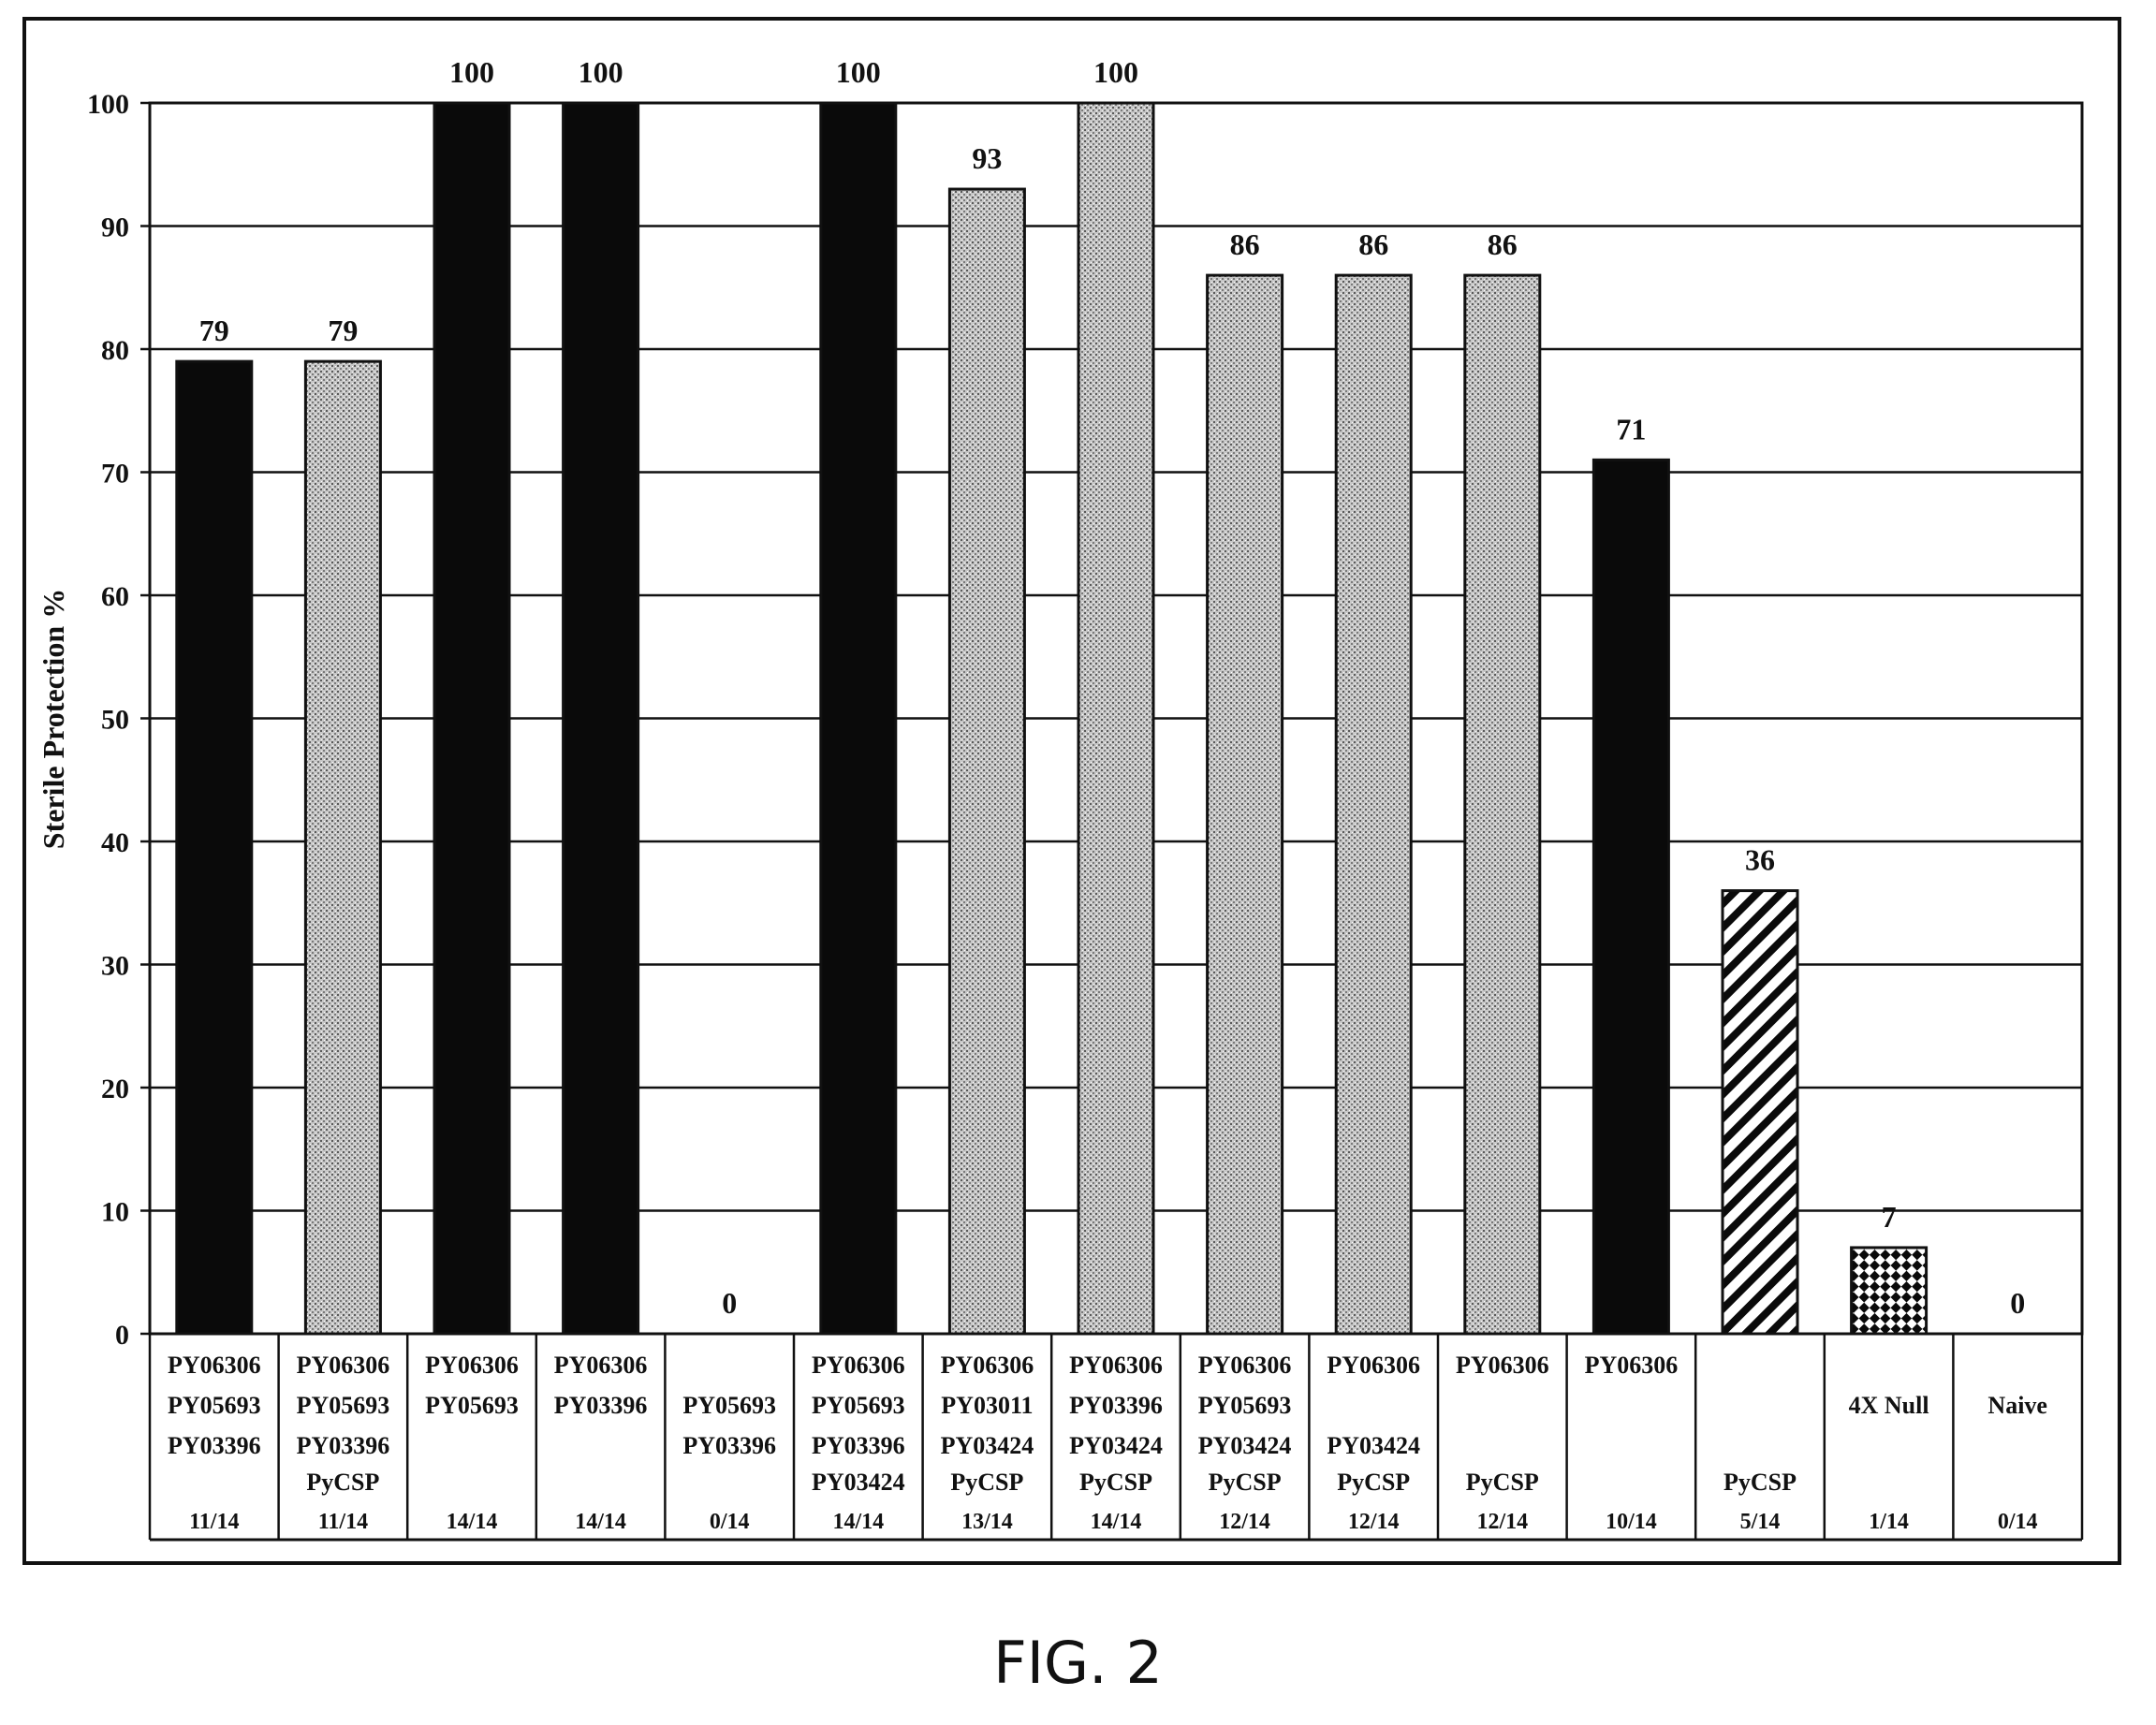 The height and width of the screenshot is (1725, 2156). What do you see at coordinates (1889, 1217) in the screenshot?
I see `data-label: 7` at bounding box center [1889, 1217].